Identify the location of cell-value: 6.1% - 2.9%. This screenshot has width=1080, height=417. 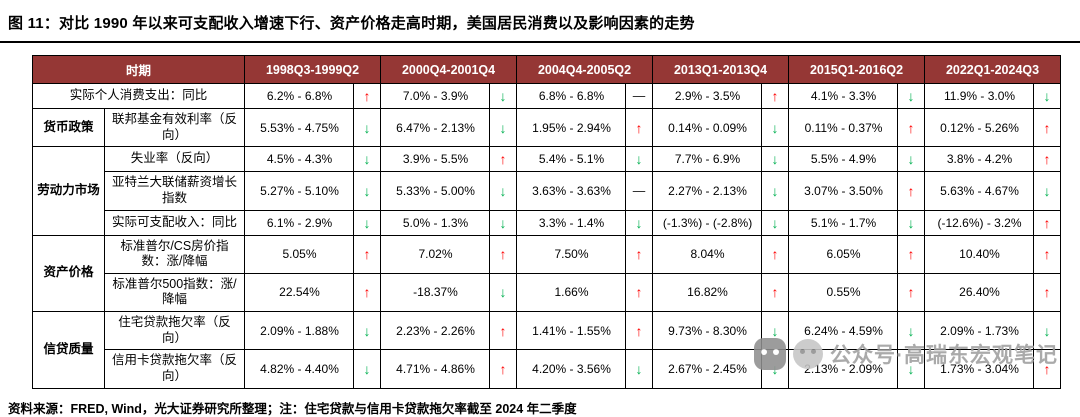
(299, 222).